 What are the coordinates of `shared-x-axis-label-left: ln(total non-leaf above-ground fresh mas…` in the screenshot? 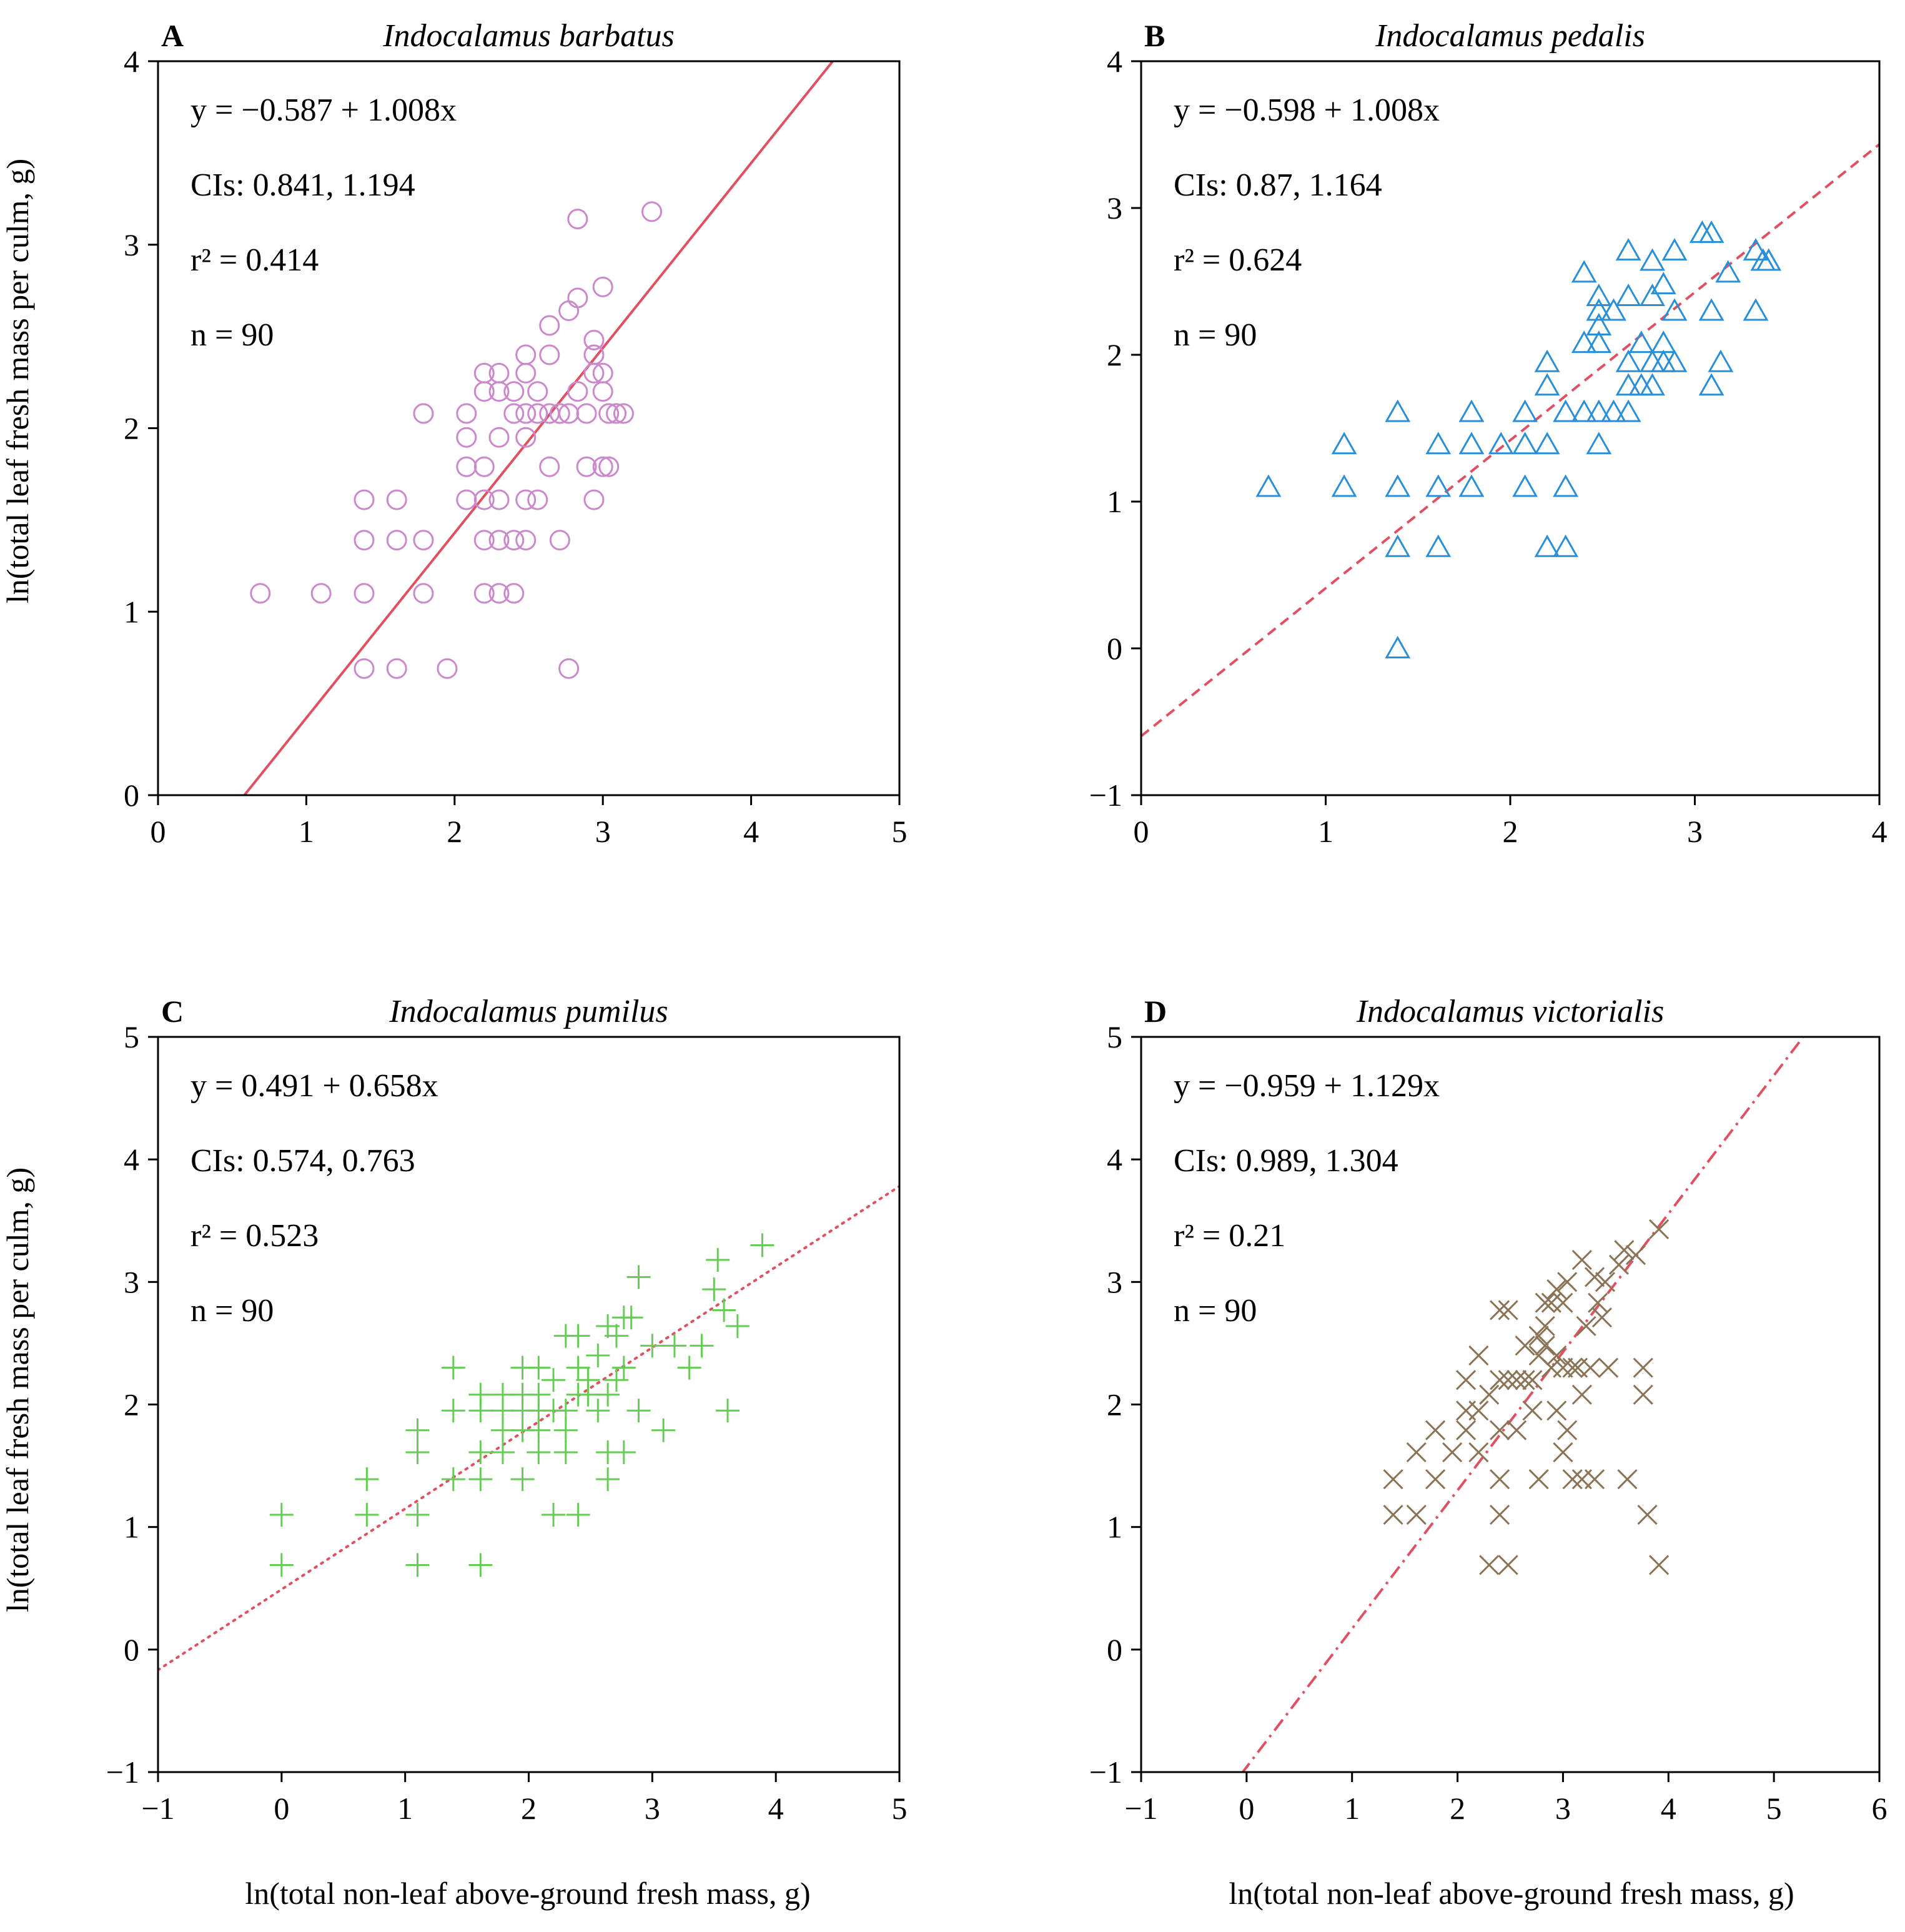 It's located at (527, 1893).